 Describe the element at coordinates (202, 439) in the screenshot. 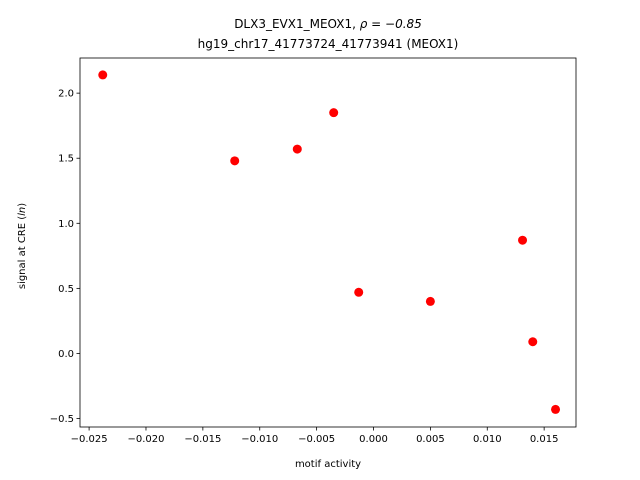

I see `x-tick-label: −0.015` at that location.